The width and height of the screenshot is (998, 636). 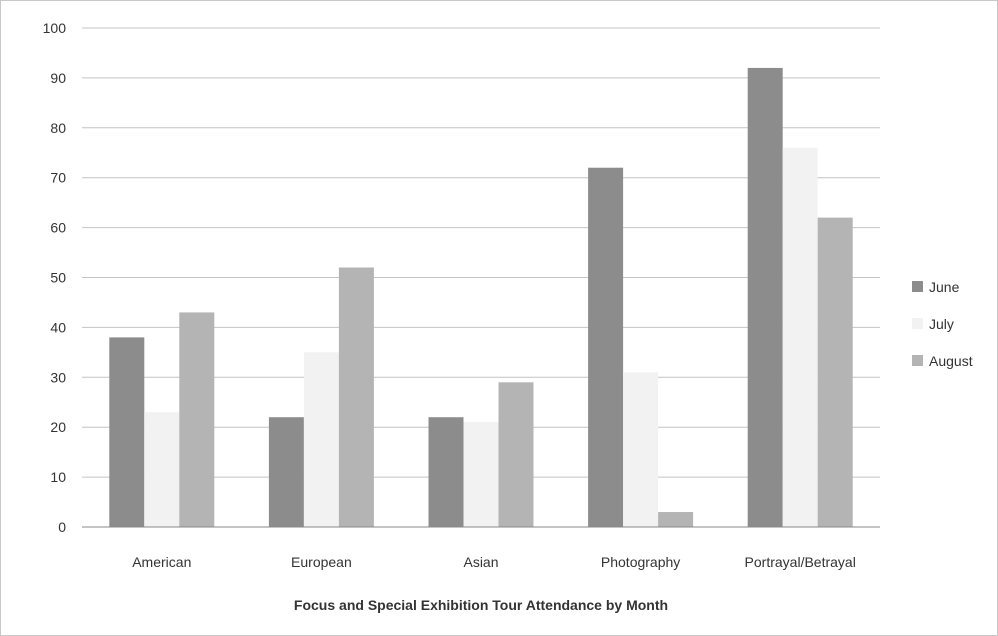 What do you see at coordinates (800, 337) in the screenshot?
I see `bar-portrayal-betrayal-july` at bounding box center [800, 337].